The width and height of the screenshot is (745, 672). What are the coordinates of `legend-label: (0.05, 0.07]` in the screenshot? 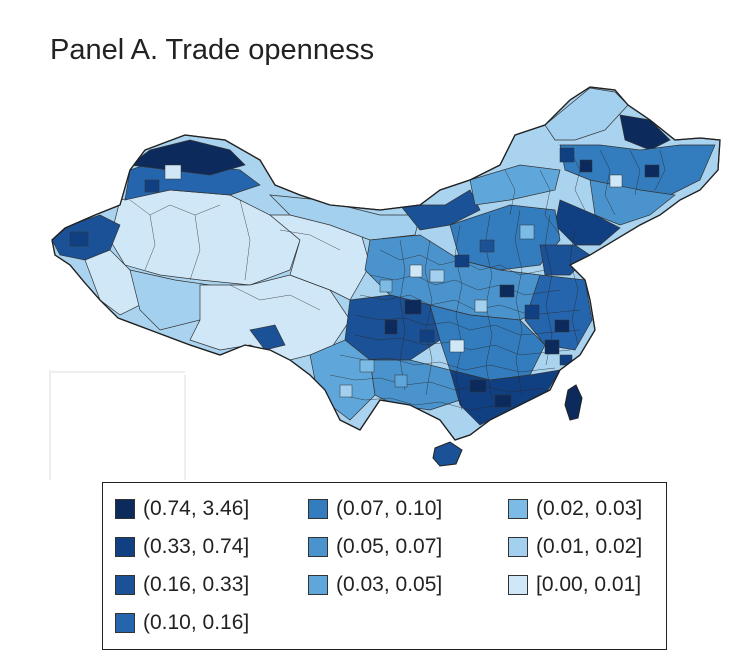 It's located at (389, 546).